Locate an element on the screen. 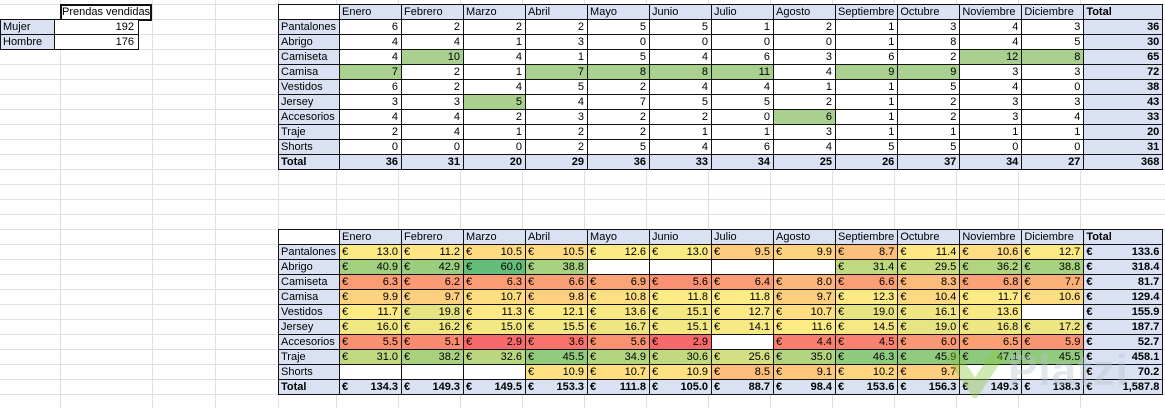  column-header: Octubre is located at coordinates (929, 237).